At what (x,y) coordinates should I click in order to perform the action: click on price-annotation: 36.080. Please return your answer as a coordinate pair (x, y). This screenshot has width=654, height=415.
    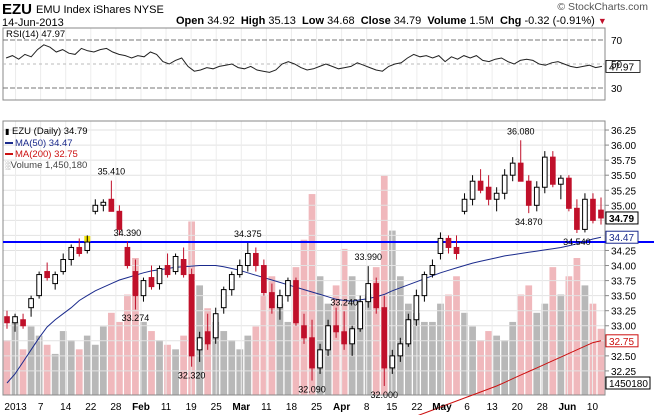
    Looking at the image, I should click on (521, 131).